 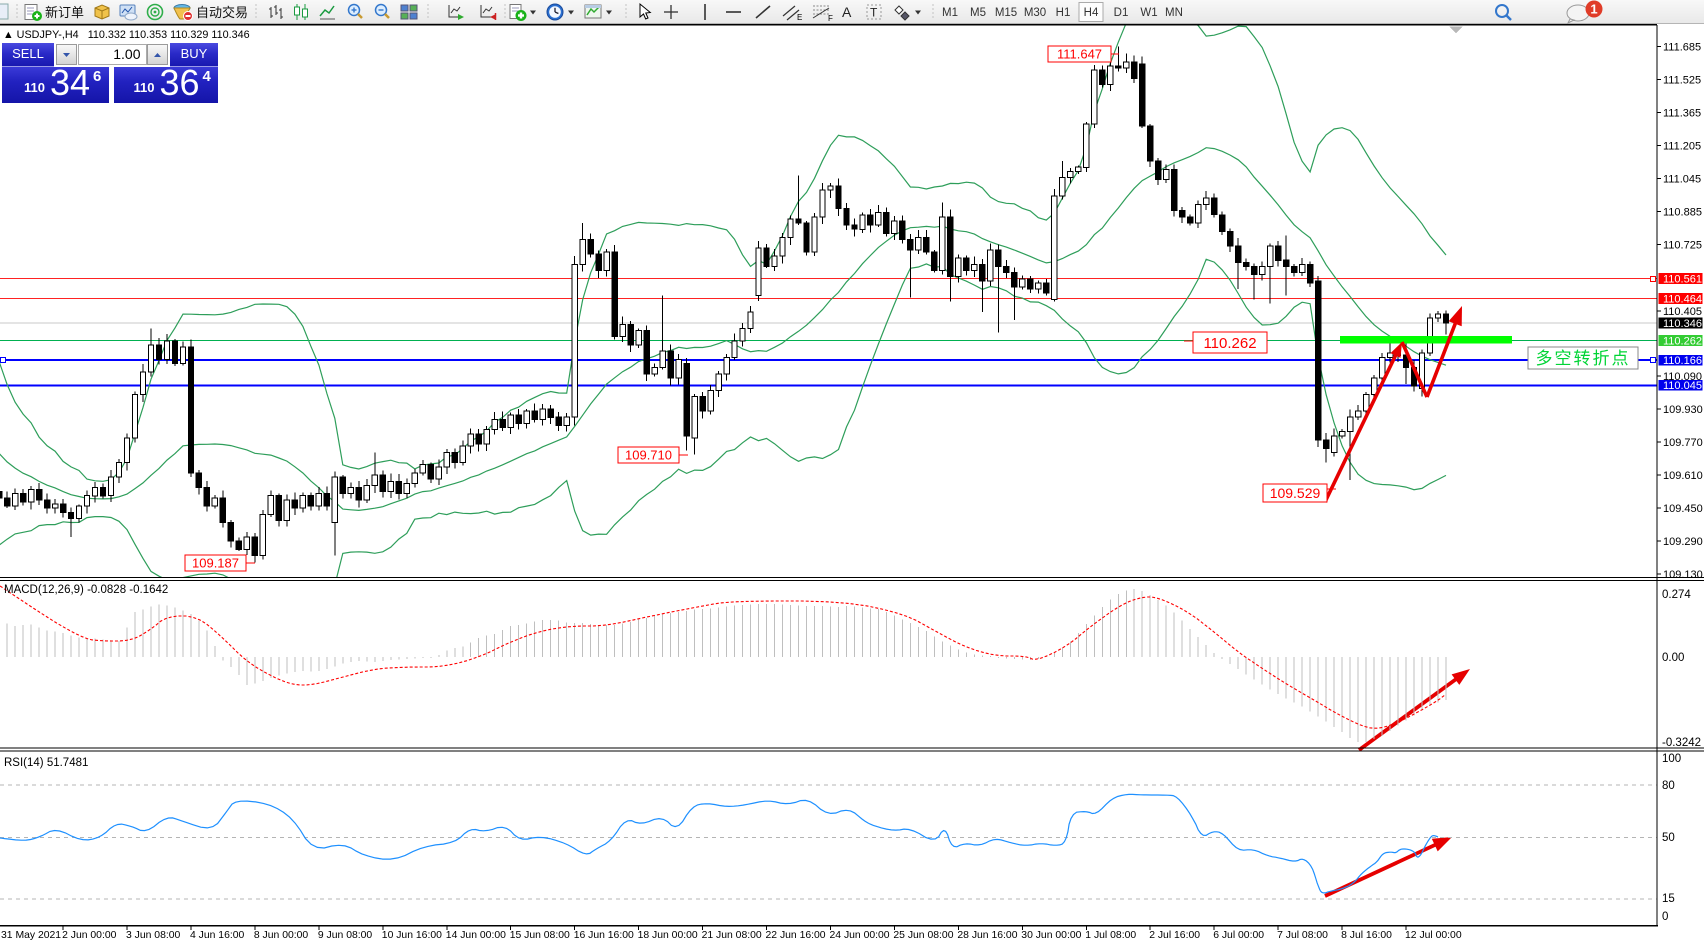 What do you see at coordinates (668, 935) in the screenshot?
I see `svg-text: 18 Jun 00:00` at bounding box center [668, 935].